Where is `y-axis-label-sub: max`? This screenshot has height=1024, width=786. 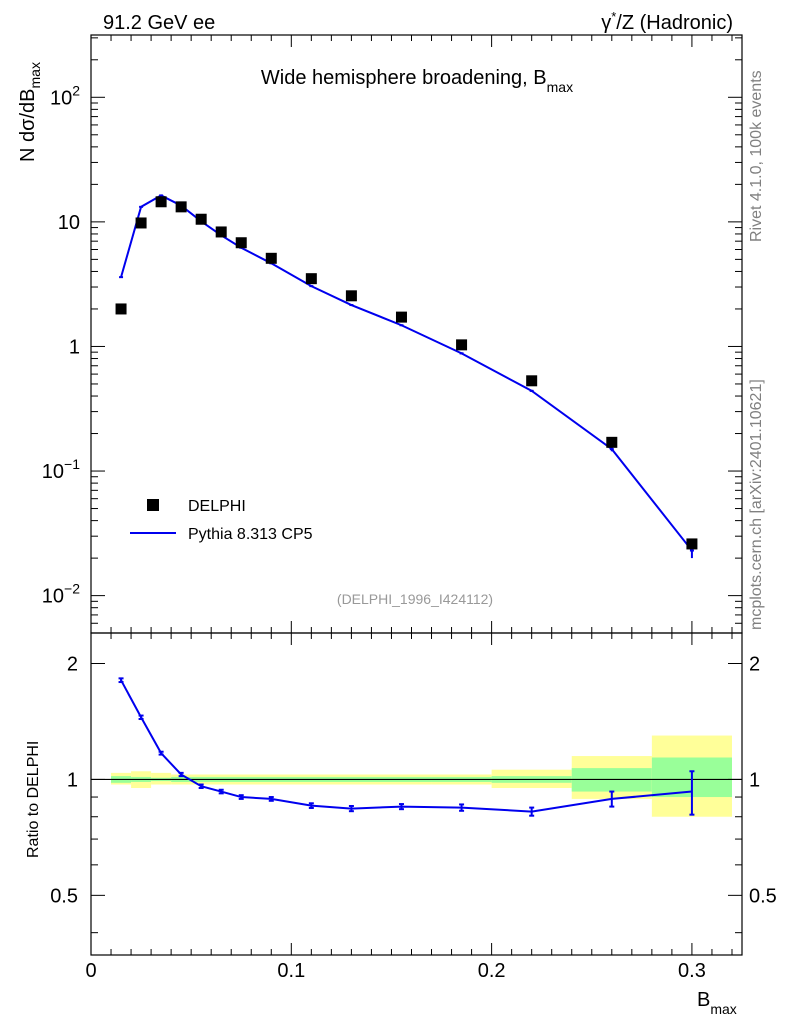
y-axis-label-sub: max is located at coordinates (35, 75).